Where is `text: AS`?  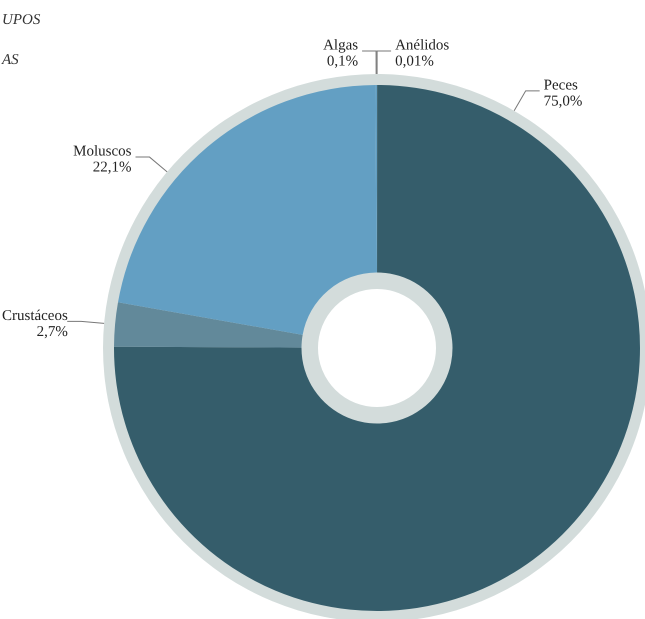 text: AS is located at coordinates (10, 60).